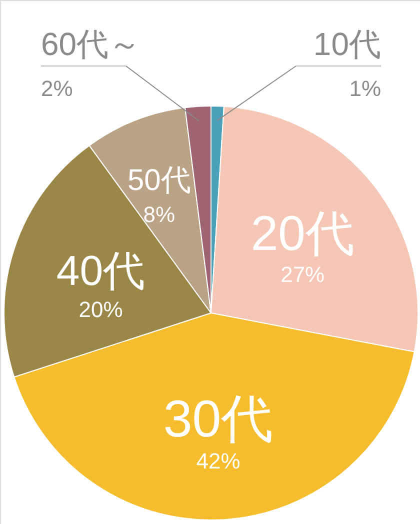  I want to click on slice-label: 30代, so click(218, 419).